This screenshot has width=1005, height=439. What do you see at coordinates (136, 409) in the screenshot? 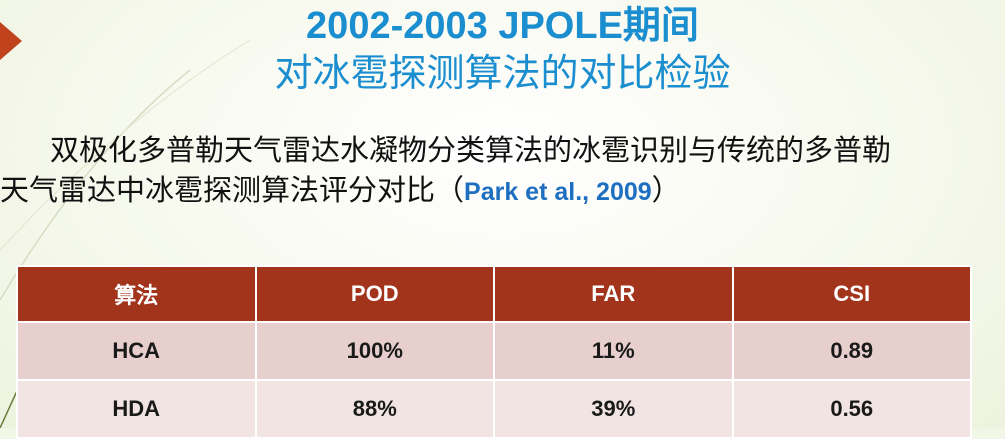
I see `cell-algorithm: HDA` at bounding box center [136, 409].